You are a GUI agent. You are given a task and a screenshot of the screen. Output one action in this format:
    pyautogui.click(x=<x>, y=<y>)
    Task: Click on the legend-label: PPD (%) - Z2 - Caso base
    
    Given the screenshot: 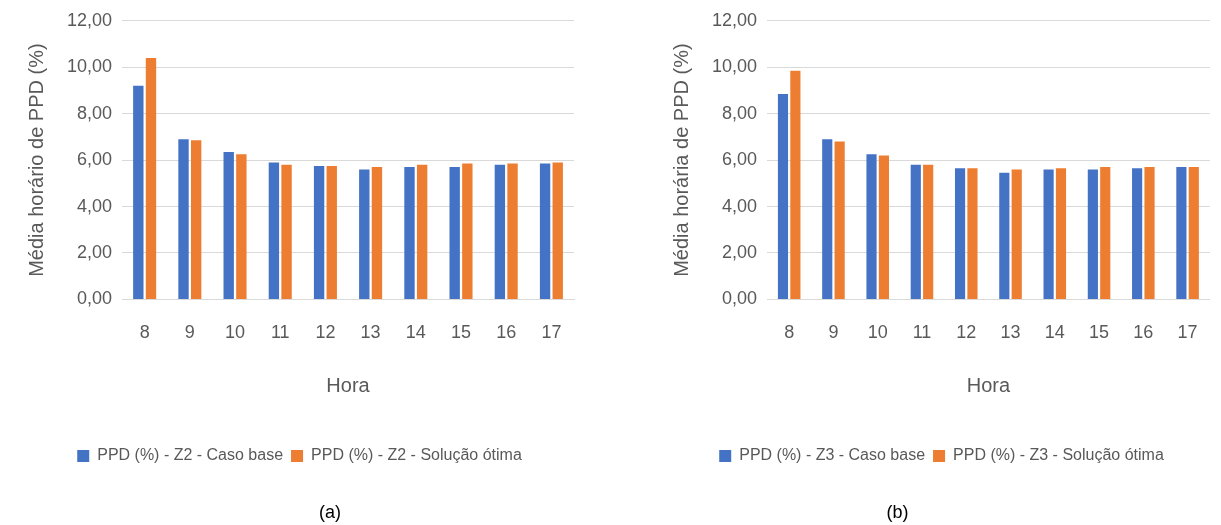 What is the action you would take?
    pyautogui.click(x=190, y=455)
    